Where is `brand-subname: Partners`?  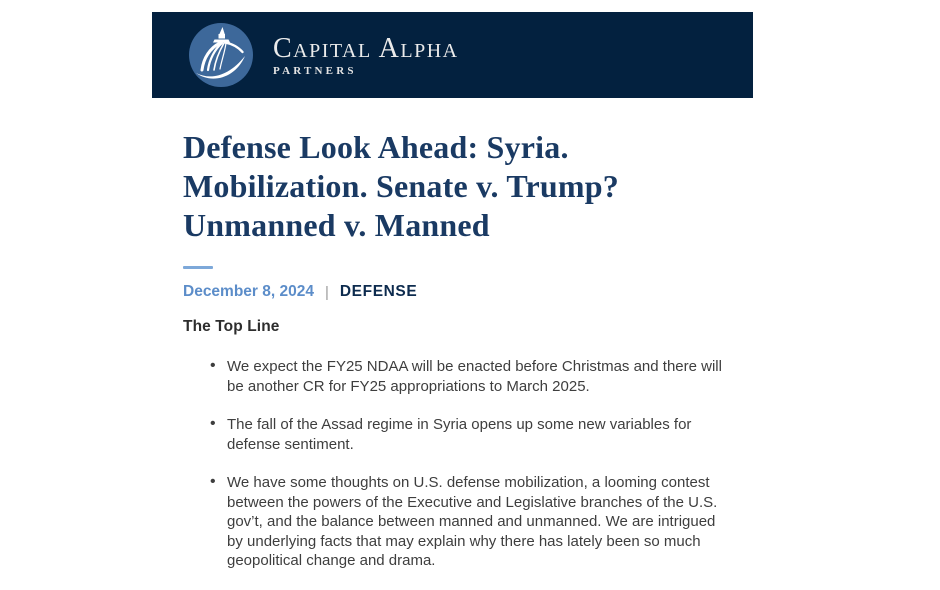
brand-subname: Partners is located at coordinates (315, 70).